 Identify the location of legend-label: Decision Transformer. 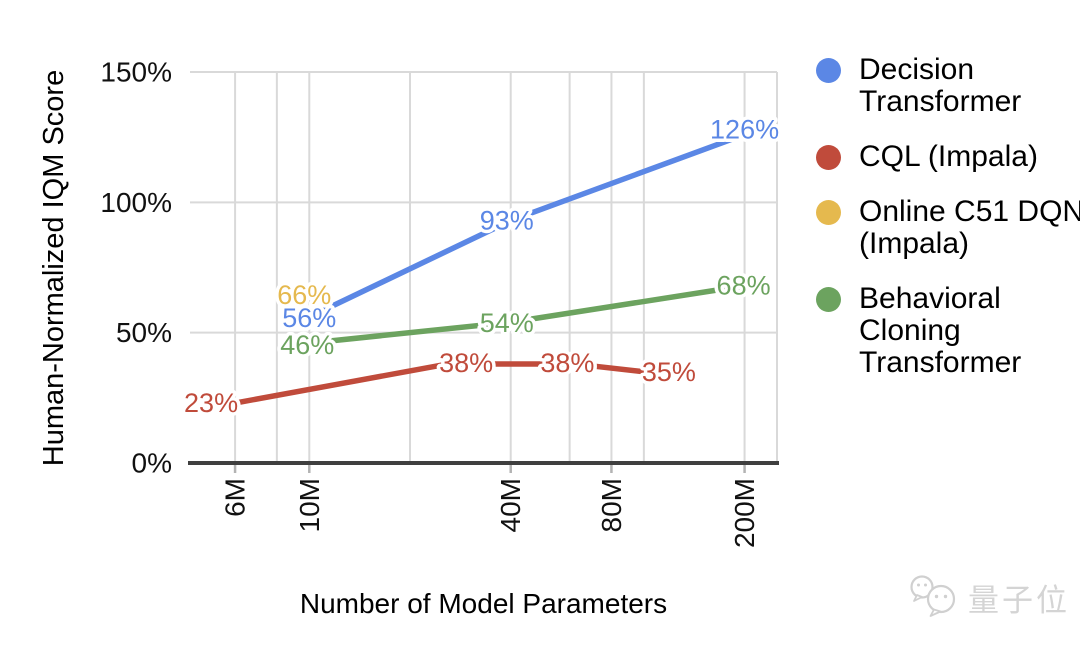
(940, 85).